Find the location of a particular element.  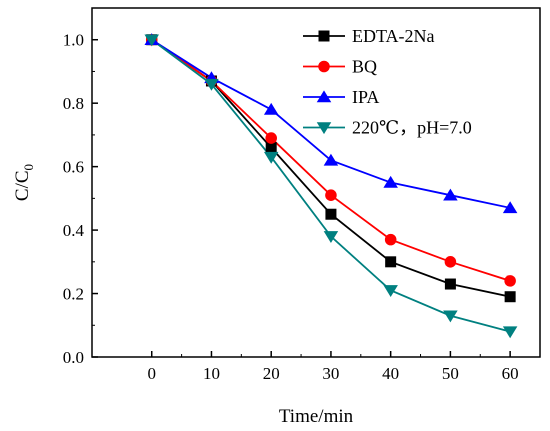

x-tick-label: 30 is located at coordinates (330, 373).